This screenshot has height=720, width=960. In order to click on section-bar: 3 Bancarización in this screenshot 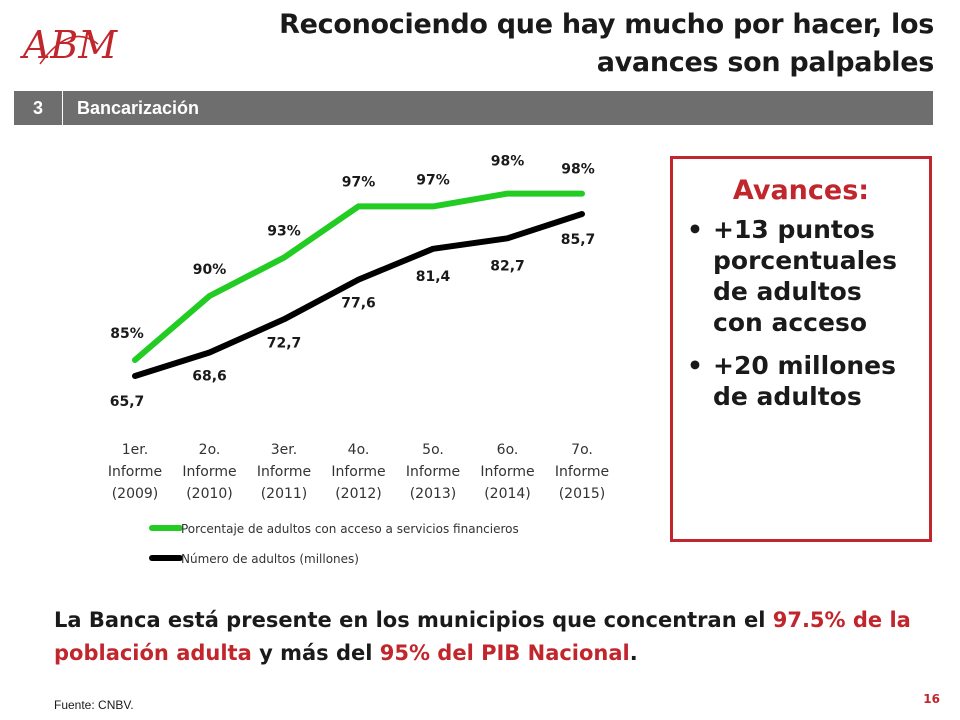, I will do `click(473, 108)`.